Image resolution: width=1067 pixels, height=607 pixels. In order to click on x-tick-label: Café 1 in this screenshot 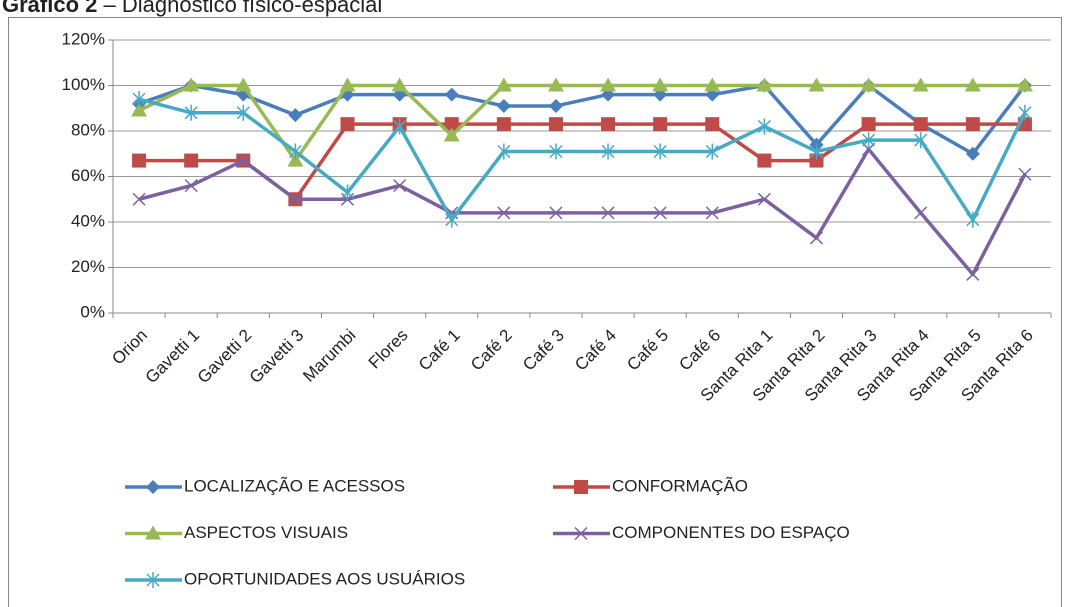, I will do `click(439, 350)`.